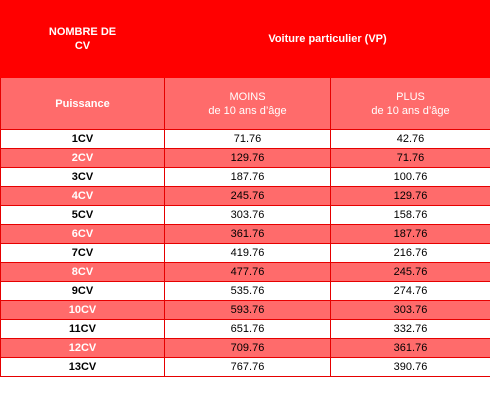 The height and width of the screenshot is (406, 490). What do you see at coordinates (410, 215) in the screenshot?
I see `more-than-10-years-cell: 158.76` at bounding box center [410, 215].